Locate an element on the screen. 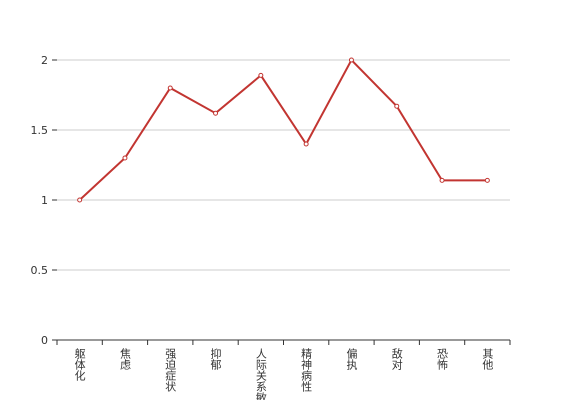 This screenshot has height=400, width=567. x-tick-label: 抑郁 is located at coordinates (215, 358).